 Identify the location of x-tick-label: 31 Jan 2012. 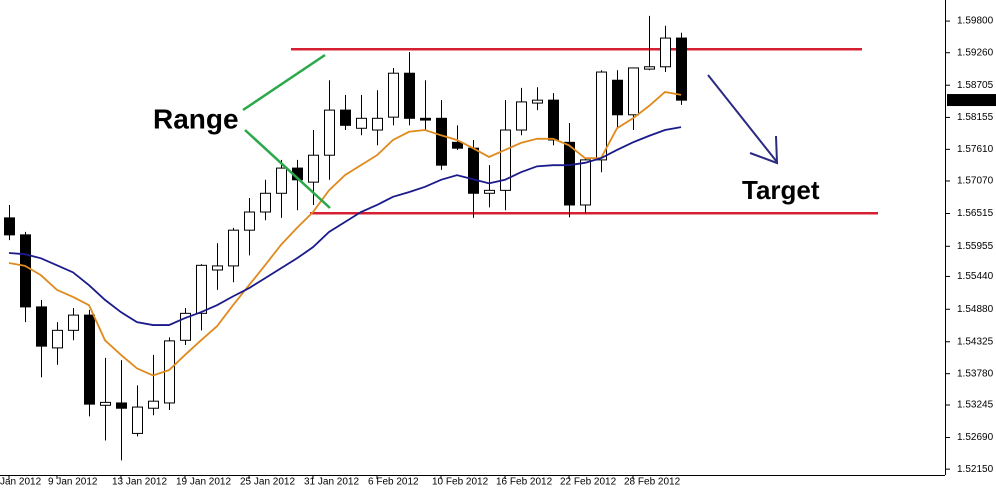
(331, 482).